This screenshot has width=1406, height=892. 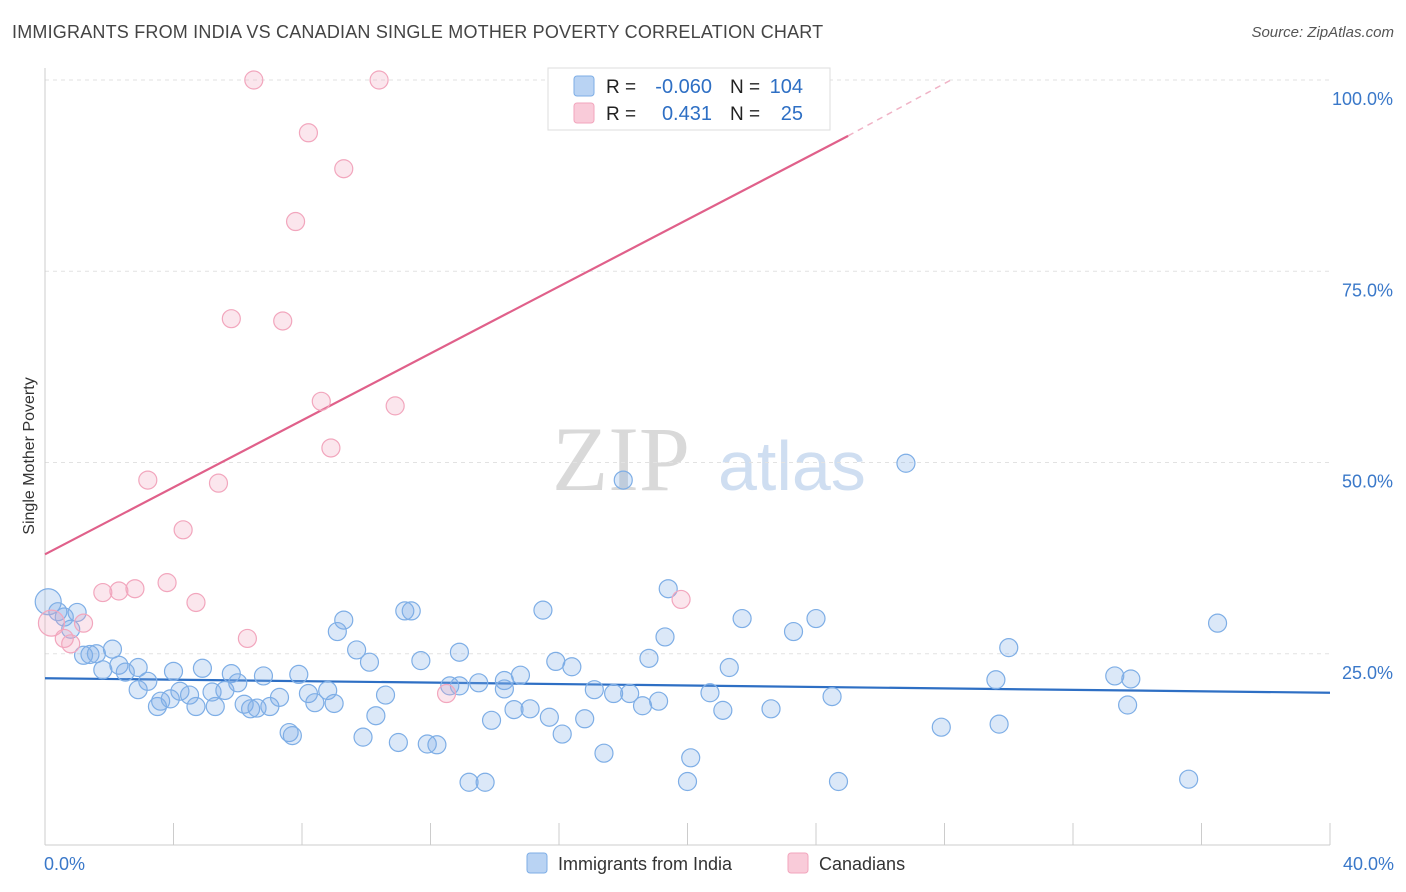 I want to click on series-legend-swatch-canadians, so click(x=798, y=863).